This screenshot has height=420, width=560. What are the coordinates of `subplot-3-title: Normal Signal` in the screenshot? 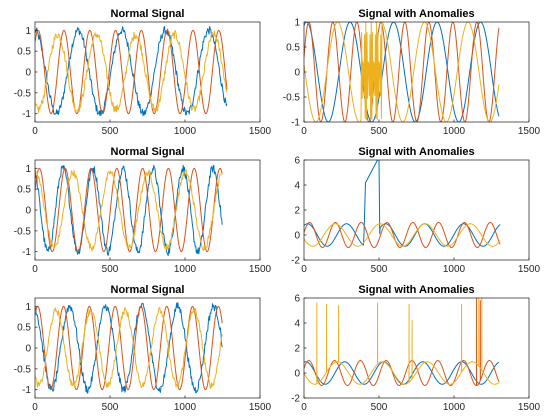 It's located at (148, 152).